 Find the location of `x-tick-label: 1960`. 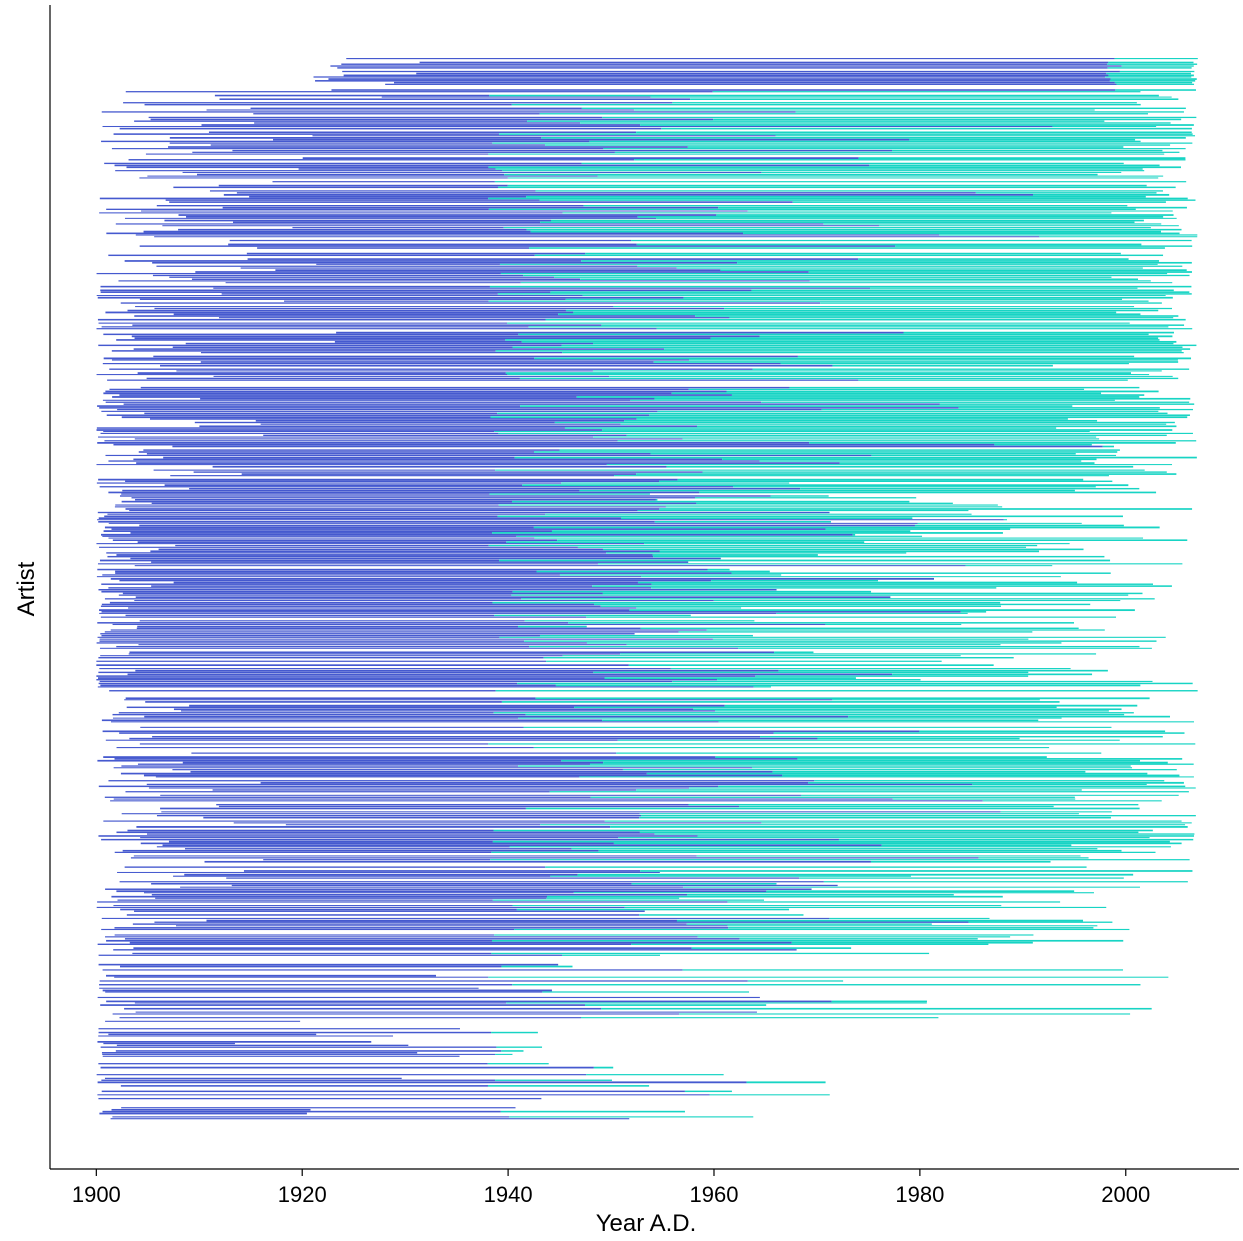

x-tick-label: 1960 is located at coordinates (714, 1194).